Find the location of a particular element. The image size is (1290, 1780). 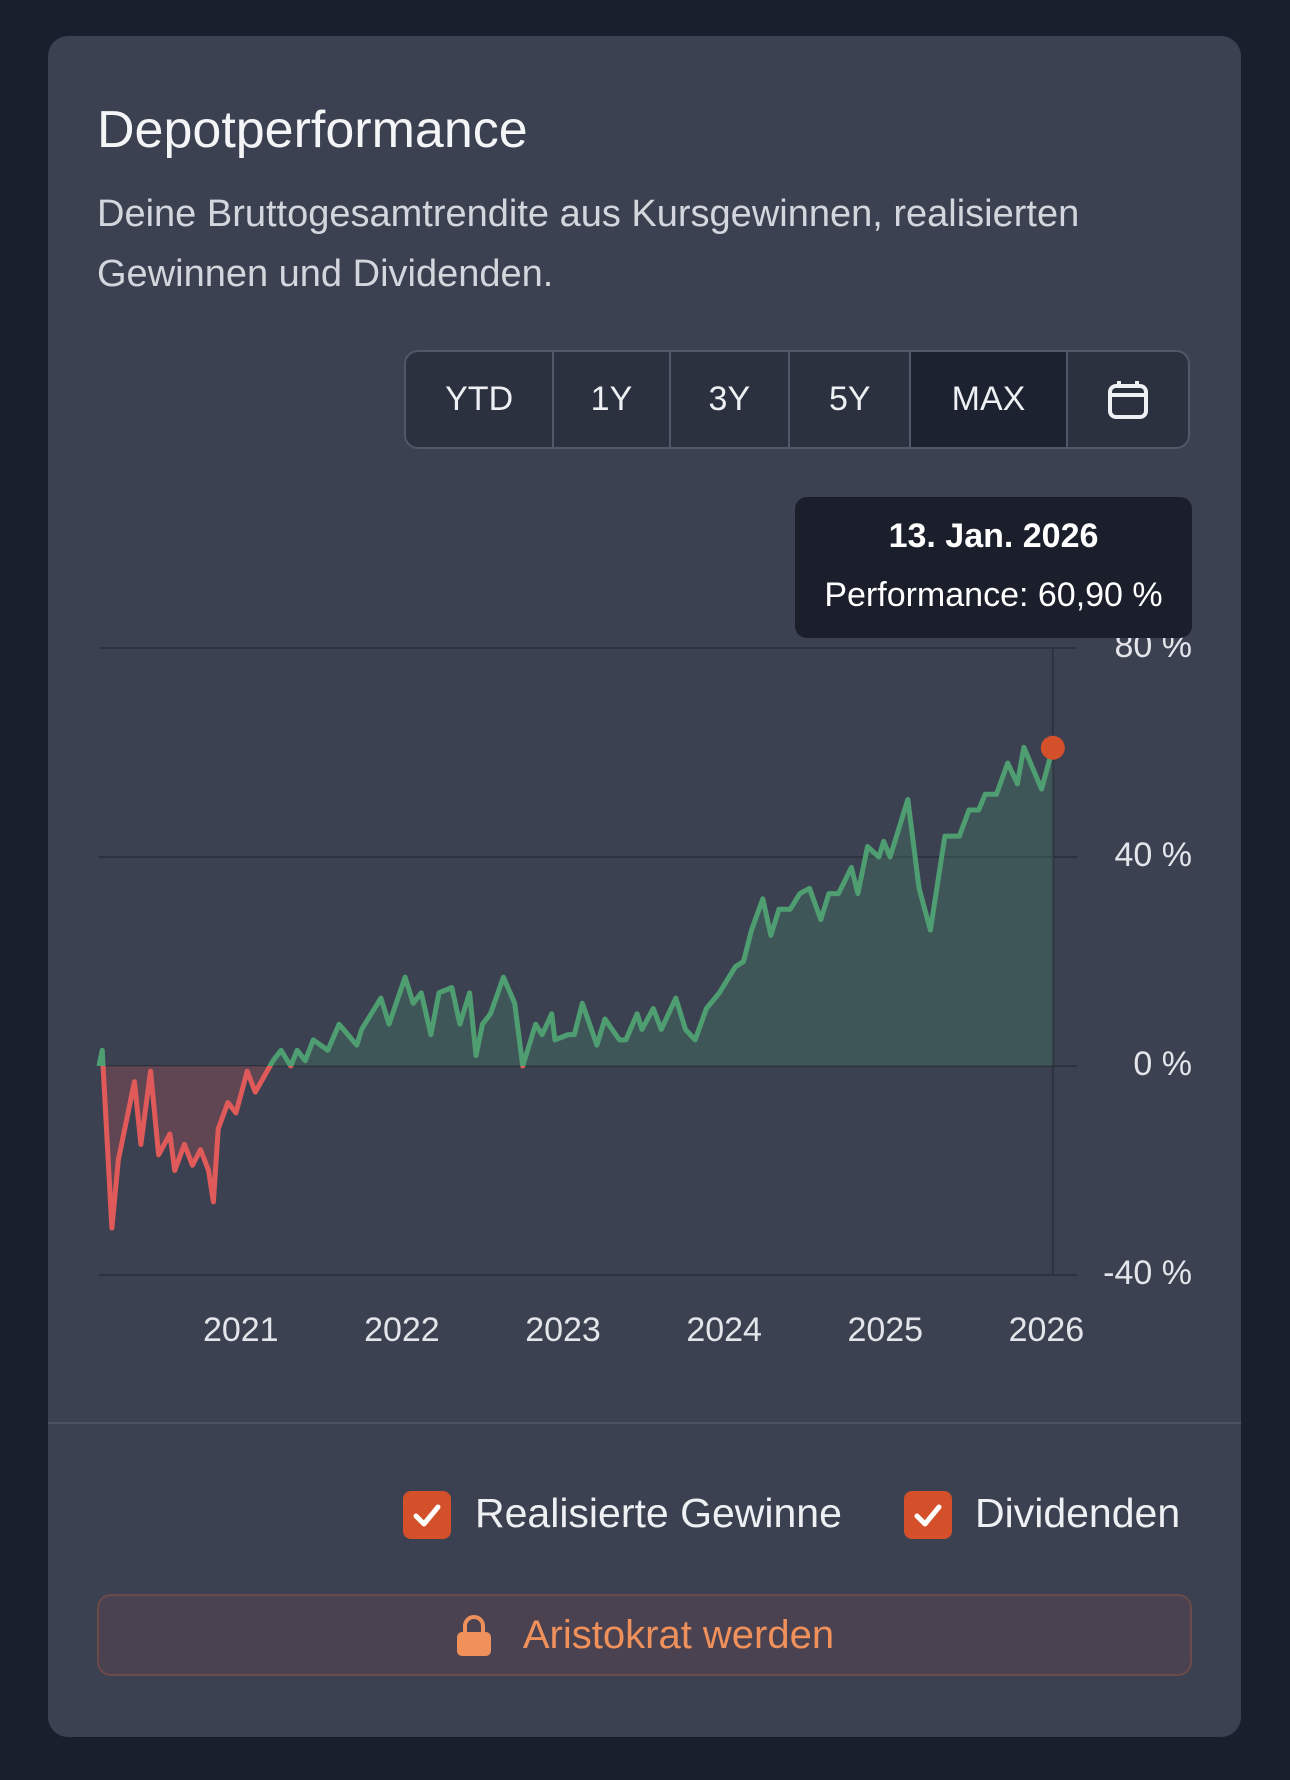

x-tick-label: 2022 is located at coordinates (402, 1330).